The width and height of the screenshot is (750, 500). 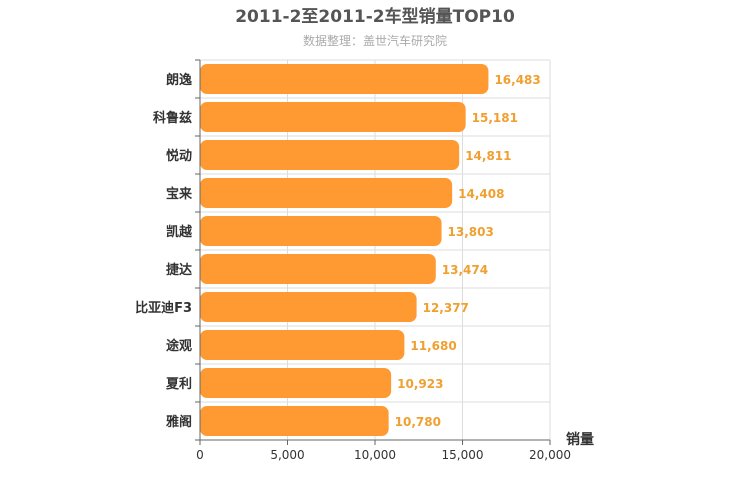 What do you see at coordinates (163, 308) in the screenshot?
I see `category-label: 比亚迪F3` at bounding box center [163, 308].